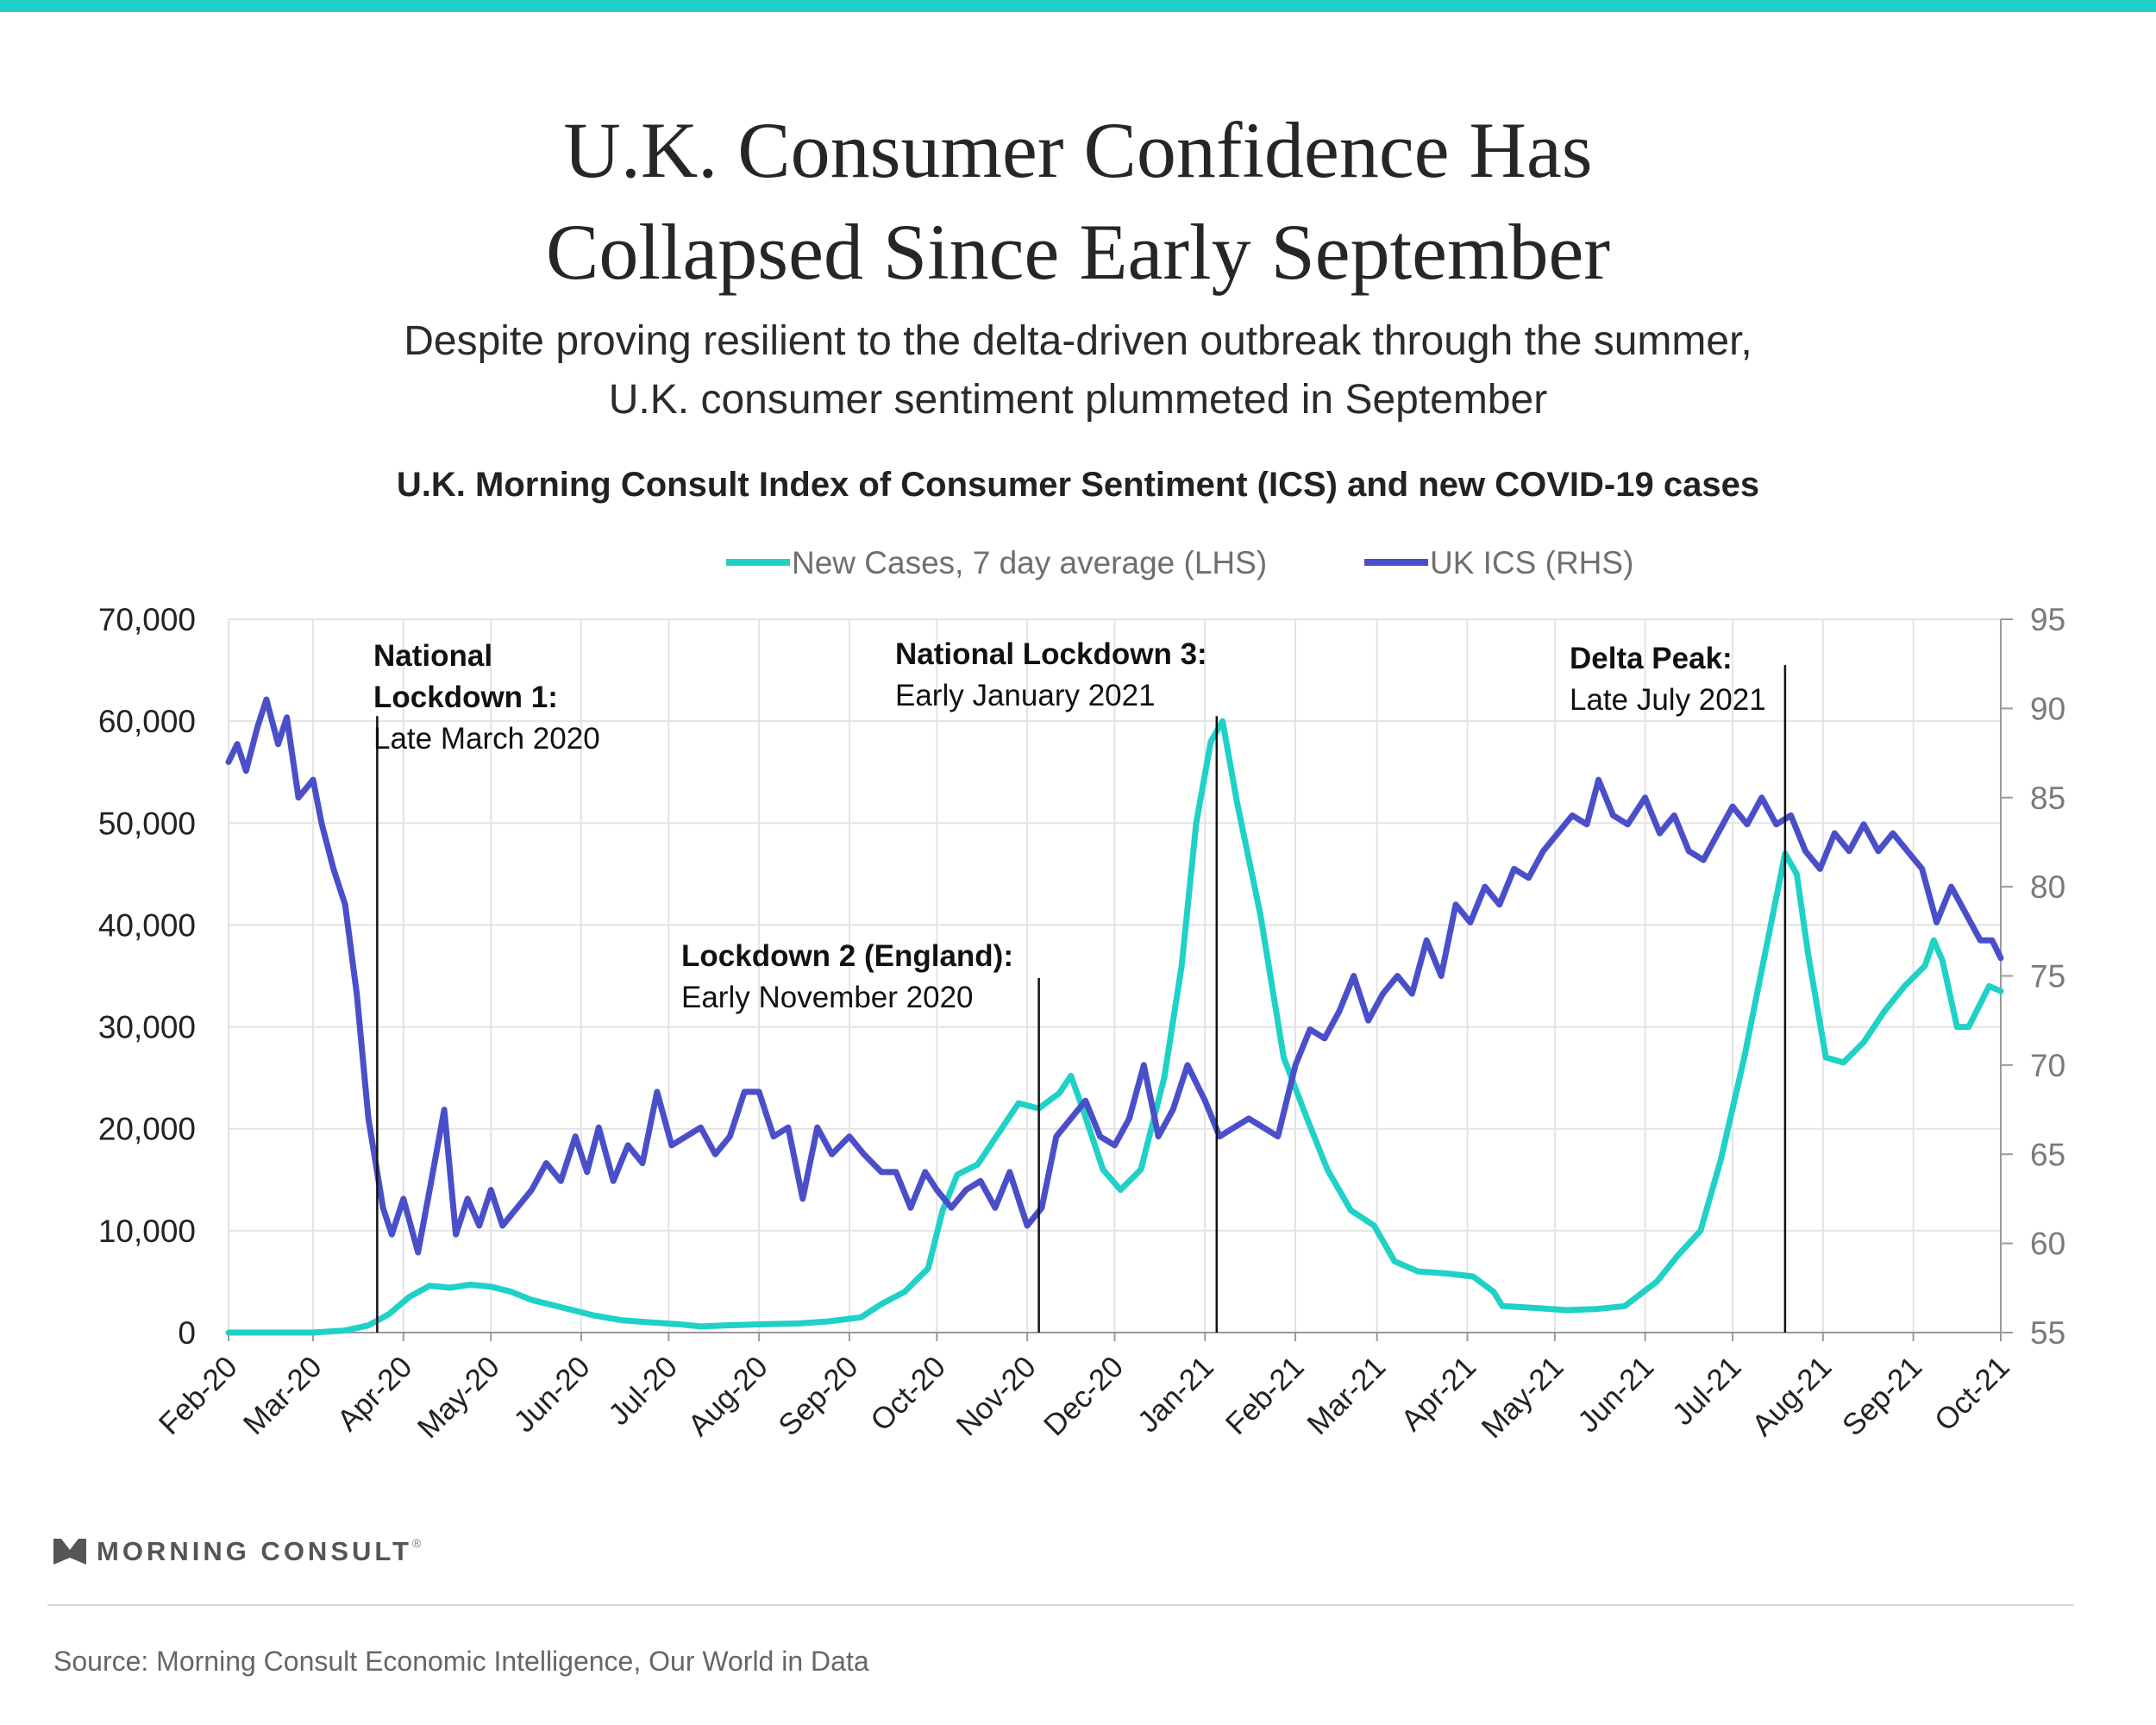 The width and height of the screenshot is (2156, 1725). I want to click on accent-bar, so click(1078, 6).